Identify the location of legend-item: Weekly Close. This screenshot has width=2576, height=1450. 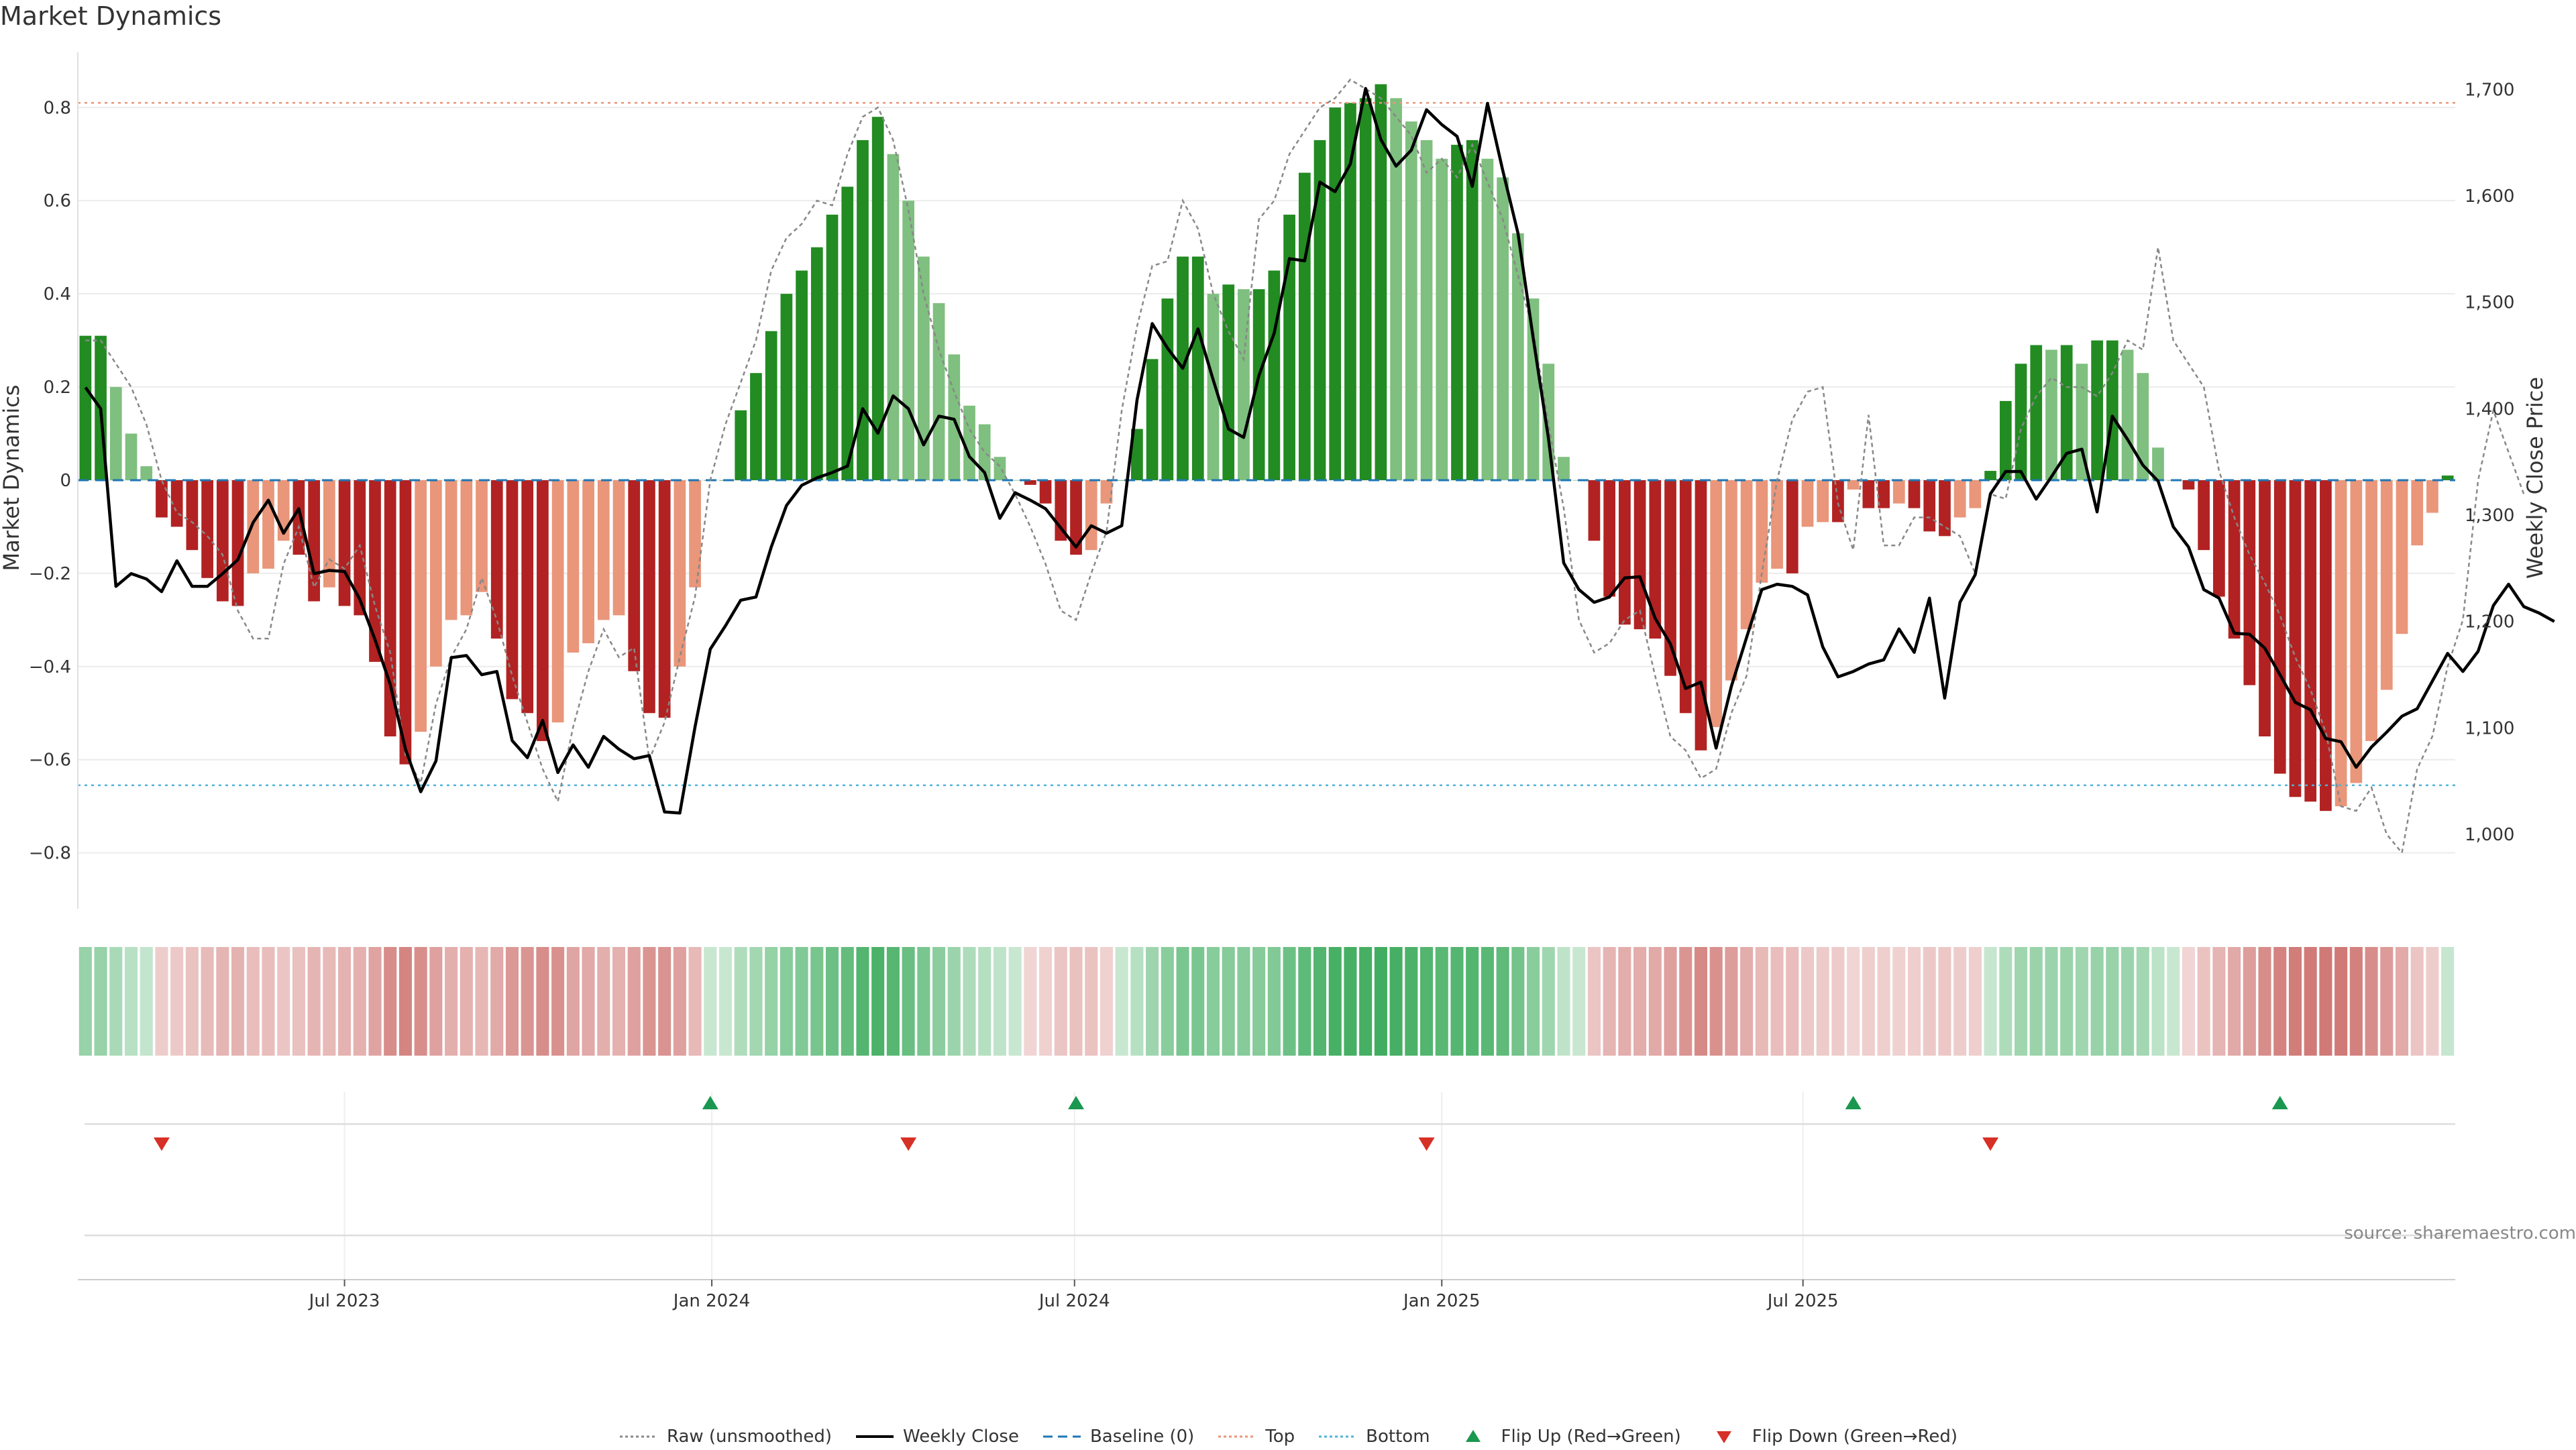
(937, 1437).